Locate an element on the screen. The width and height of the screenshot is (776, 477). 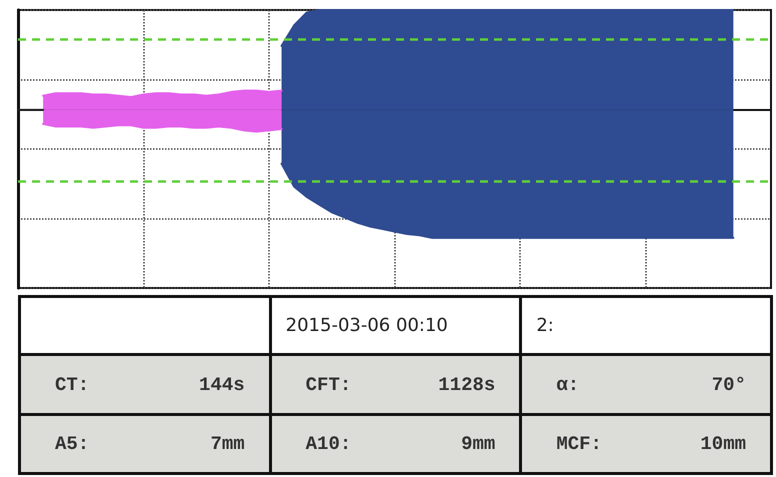
text: CFT: is located at coordinates (329, 385).